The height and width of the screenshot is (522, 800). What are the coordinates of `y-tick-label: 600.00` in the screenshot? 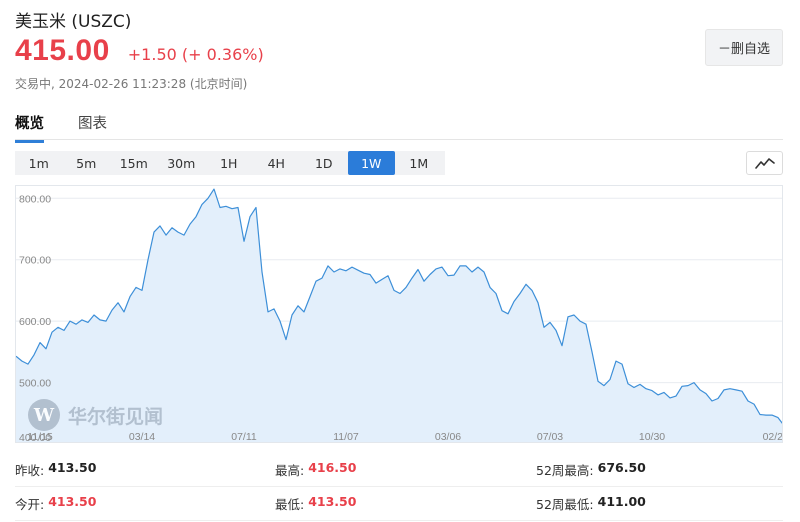 It's located at (35, 322).